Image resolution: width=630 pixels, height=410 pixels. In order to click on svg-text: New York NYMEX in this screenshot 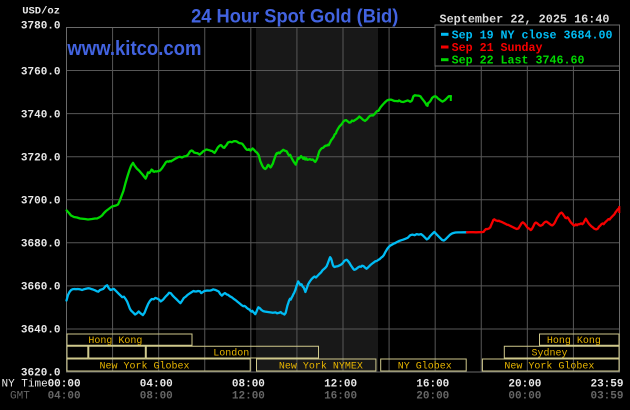, I will do `click(321, 367)`.